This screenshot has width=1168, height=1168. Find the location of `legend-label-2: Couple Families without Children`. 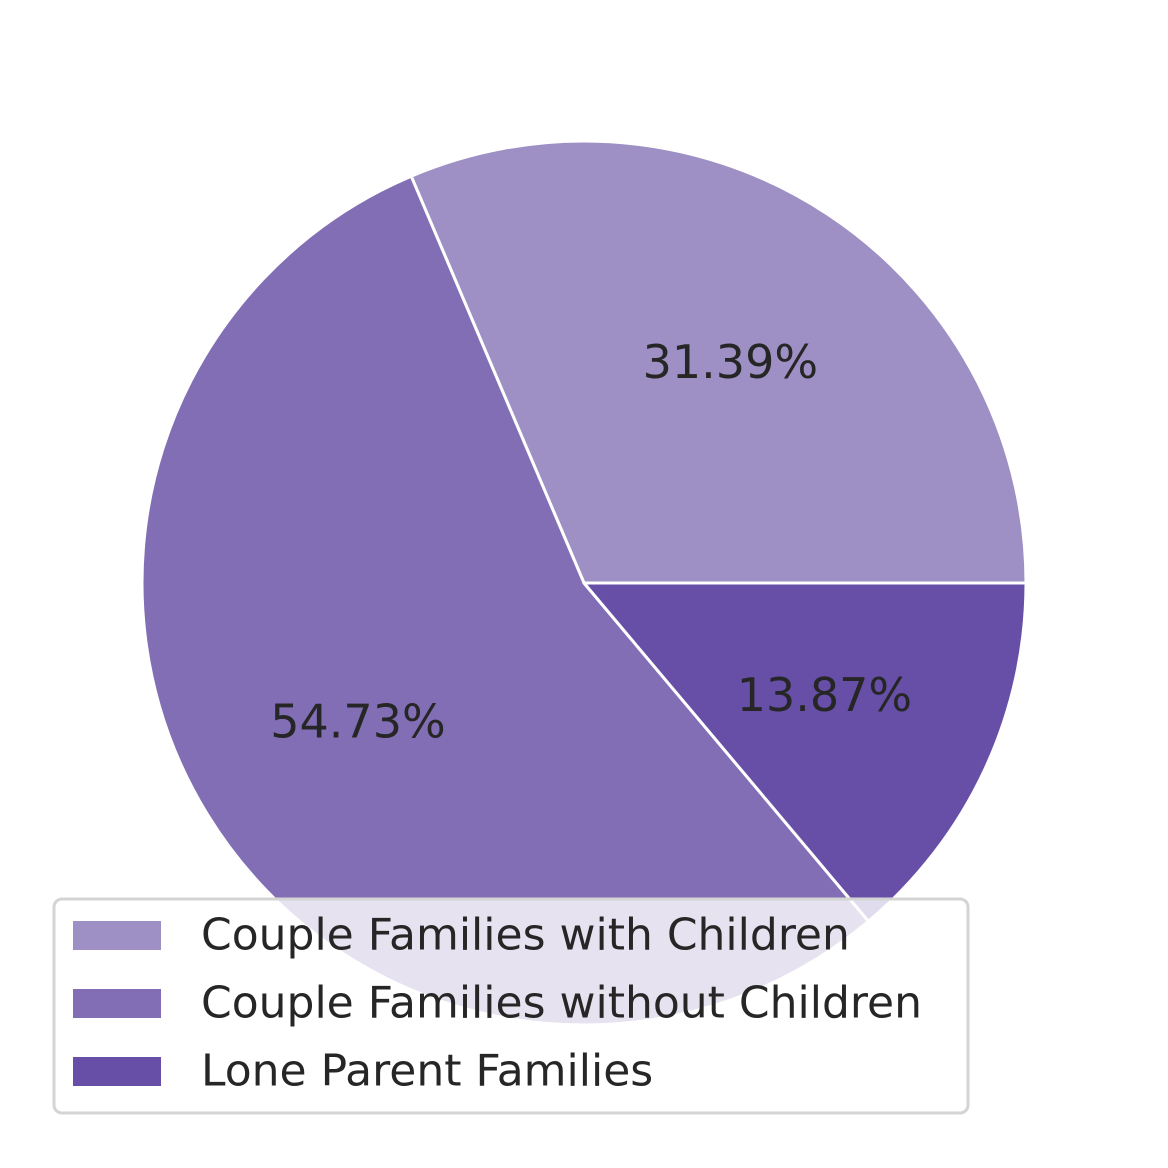

legend-label-2: Couple Families without Children is located at coordinates (561, 1003).